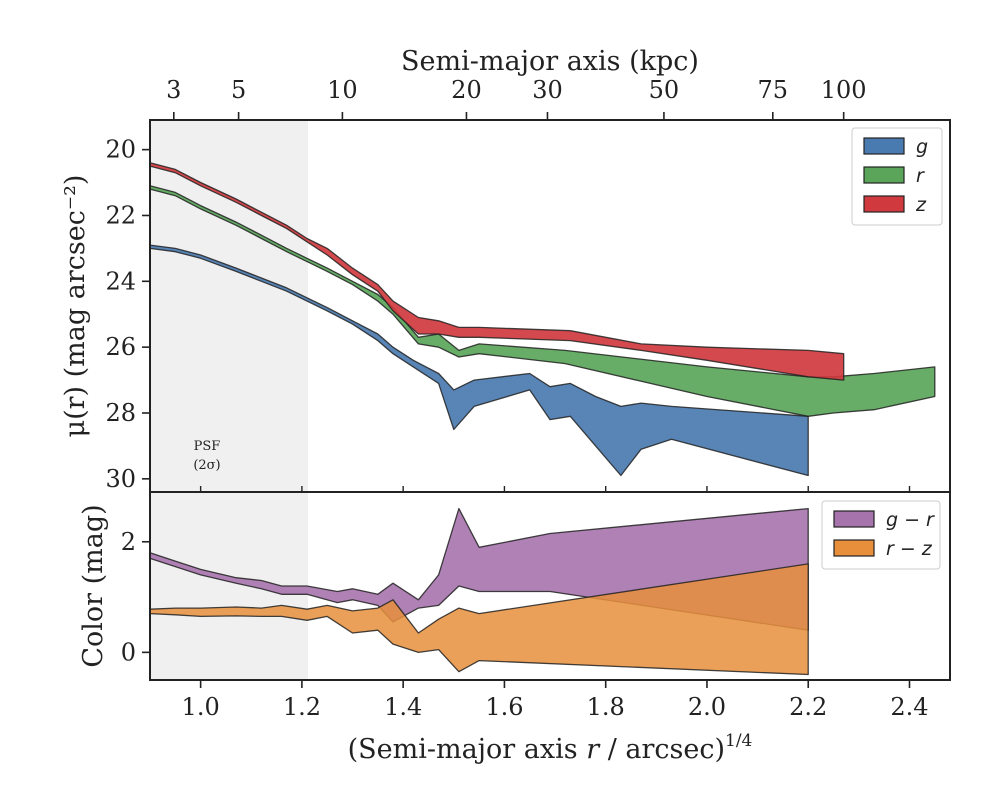 Image resolution: width=1000 pixels, height=800 pixels. What do you see at coordinates (738, 741) in the screenshot?
I see `x-axis-title-power: 1/4` at bounding box center [738, 741].